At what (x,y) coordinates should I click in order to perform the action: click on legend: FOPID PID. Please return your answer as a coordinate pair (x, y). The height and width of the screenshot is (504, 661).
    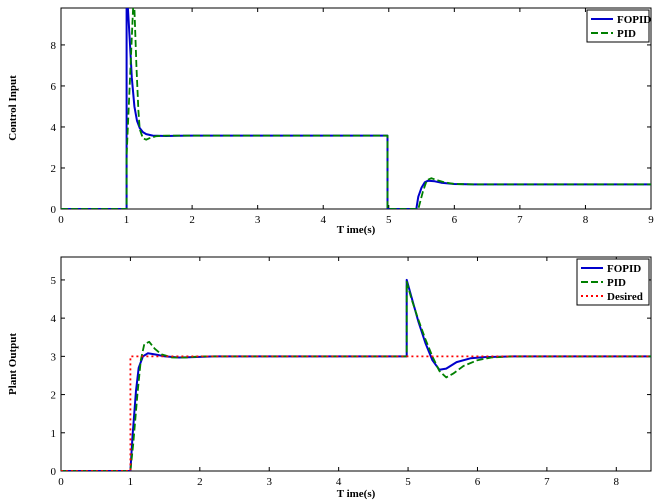
    Looking at the image, I should click on (618, 26).